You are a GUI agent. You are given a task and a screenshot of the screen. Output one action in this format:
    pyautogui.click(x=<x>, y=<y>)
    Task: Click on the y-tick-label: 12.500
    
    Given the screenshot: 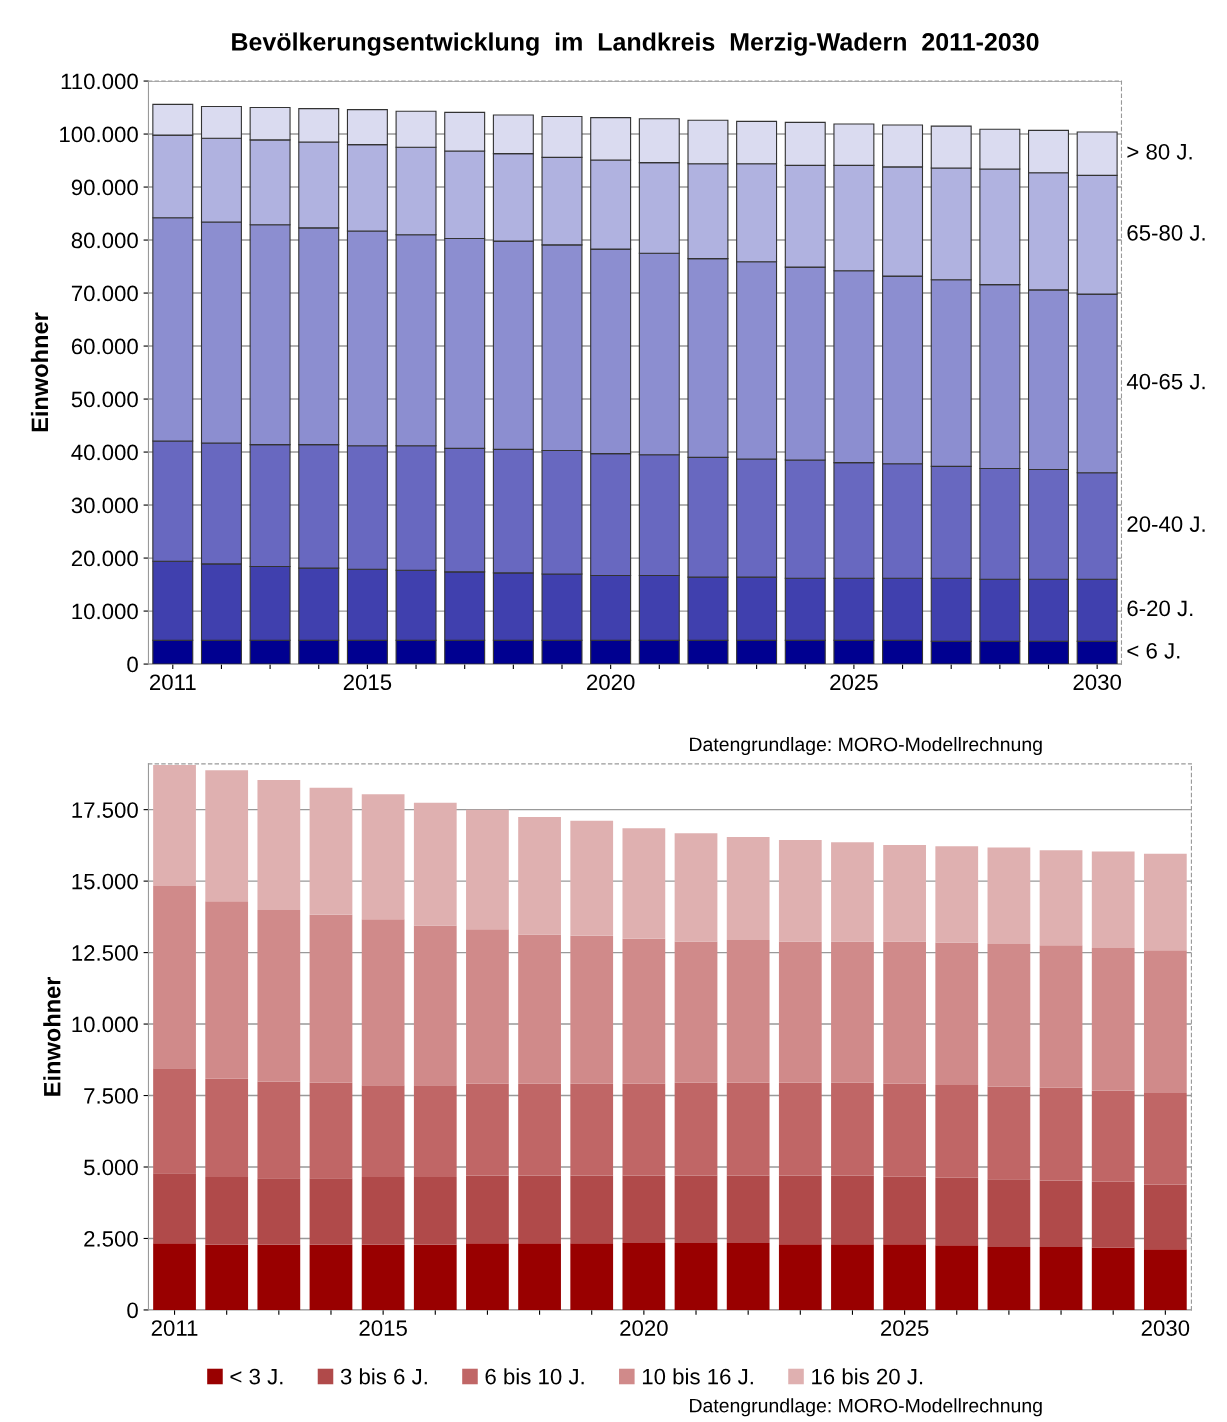 What is the action you would take?
    pyautogui.click(x=105, y=953)
    